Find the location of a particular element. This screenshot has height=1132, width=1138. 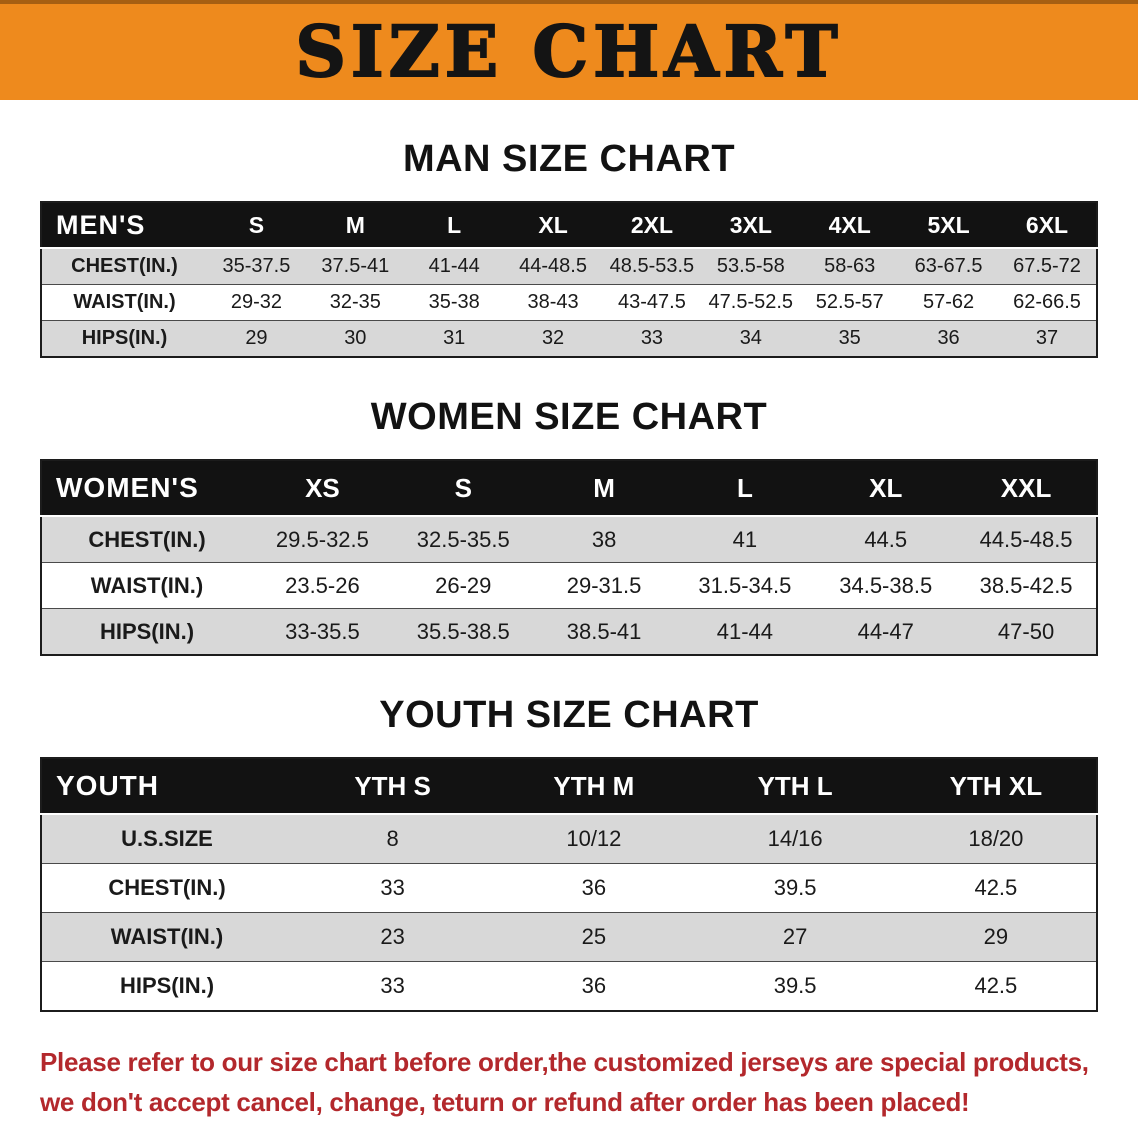

size-value-cell: 14/16 is located at coordinates (795, 839).